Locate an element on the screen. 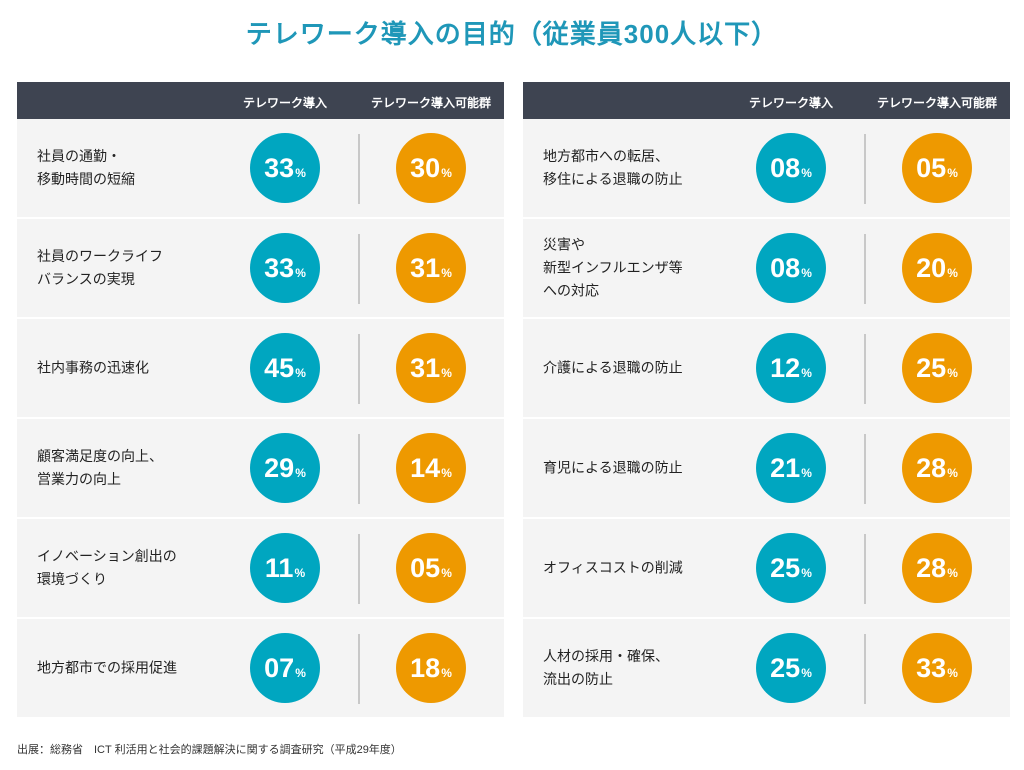  introduced-percent-badge: 12% is located at coordinates (791, 368).